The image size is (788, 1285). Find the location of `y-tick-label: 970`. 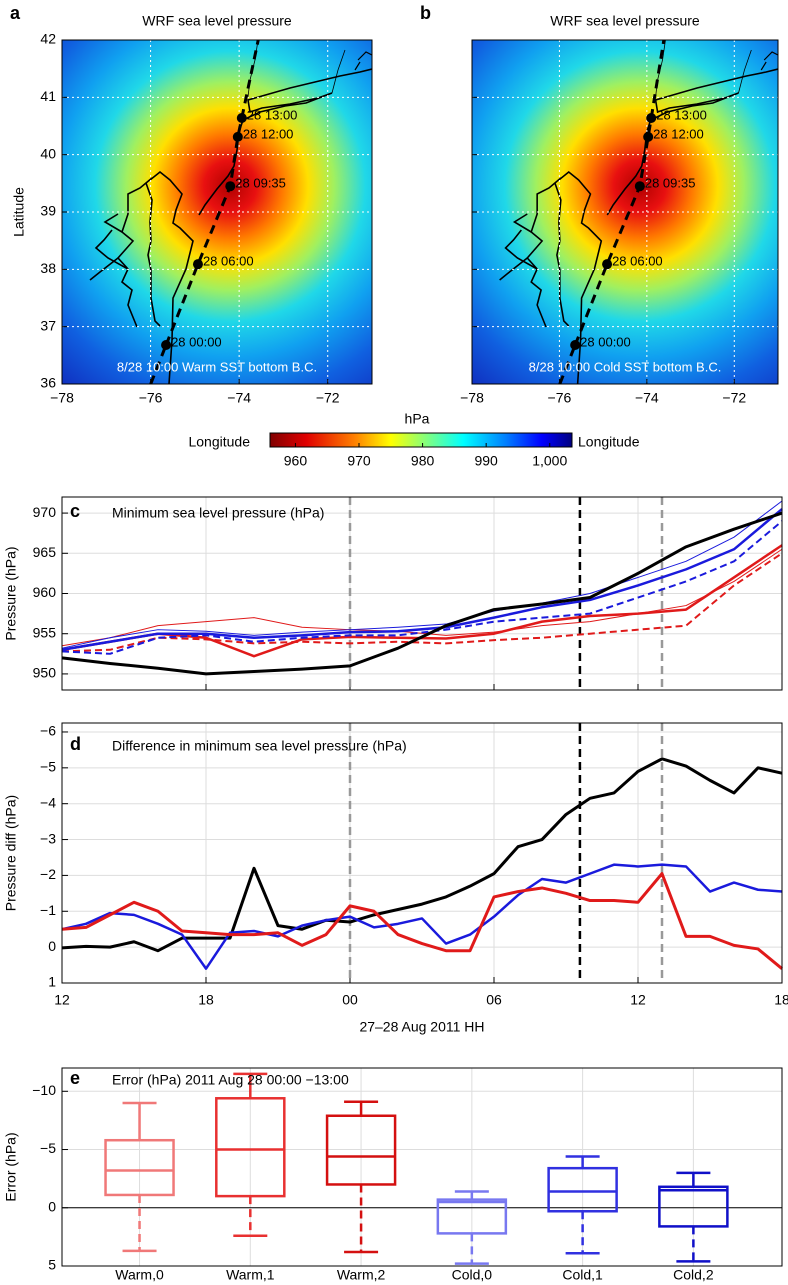

y-tick-label: 970 is located at coordinates (45, 512).